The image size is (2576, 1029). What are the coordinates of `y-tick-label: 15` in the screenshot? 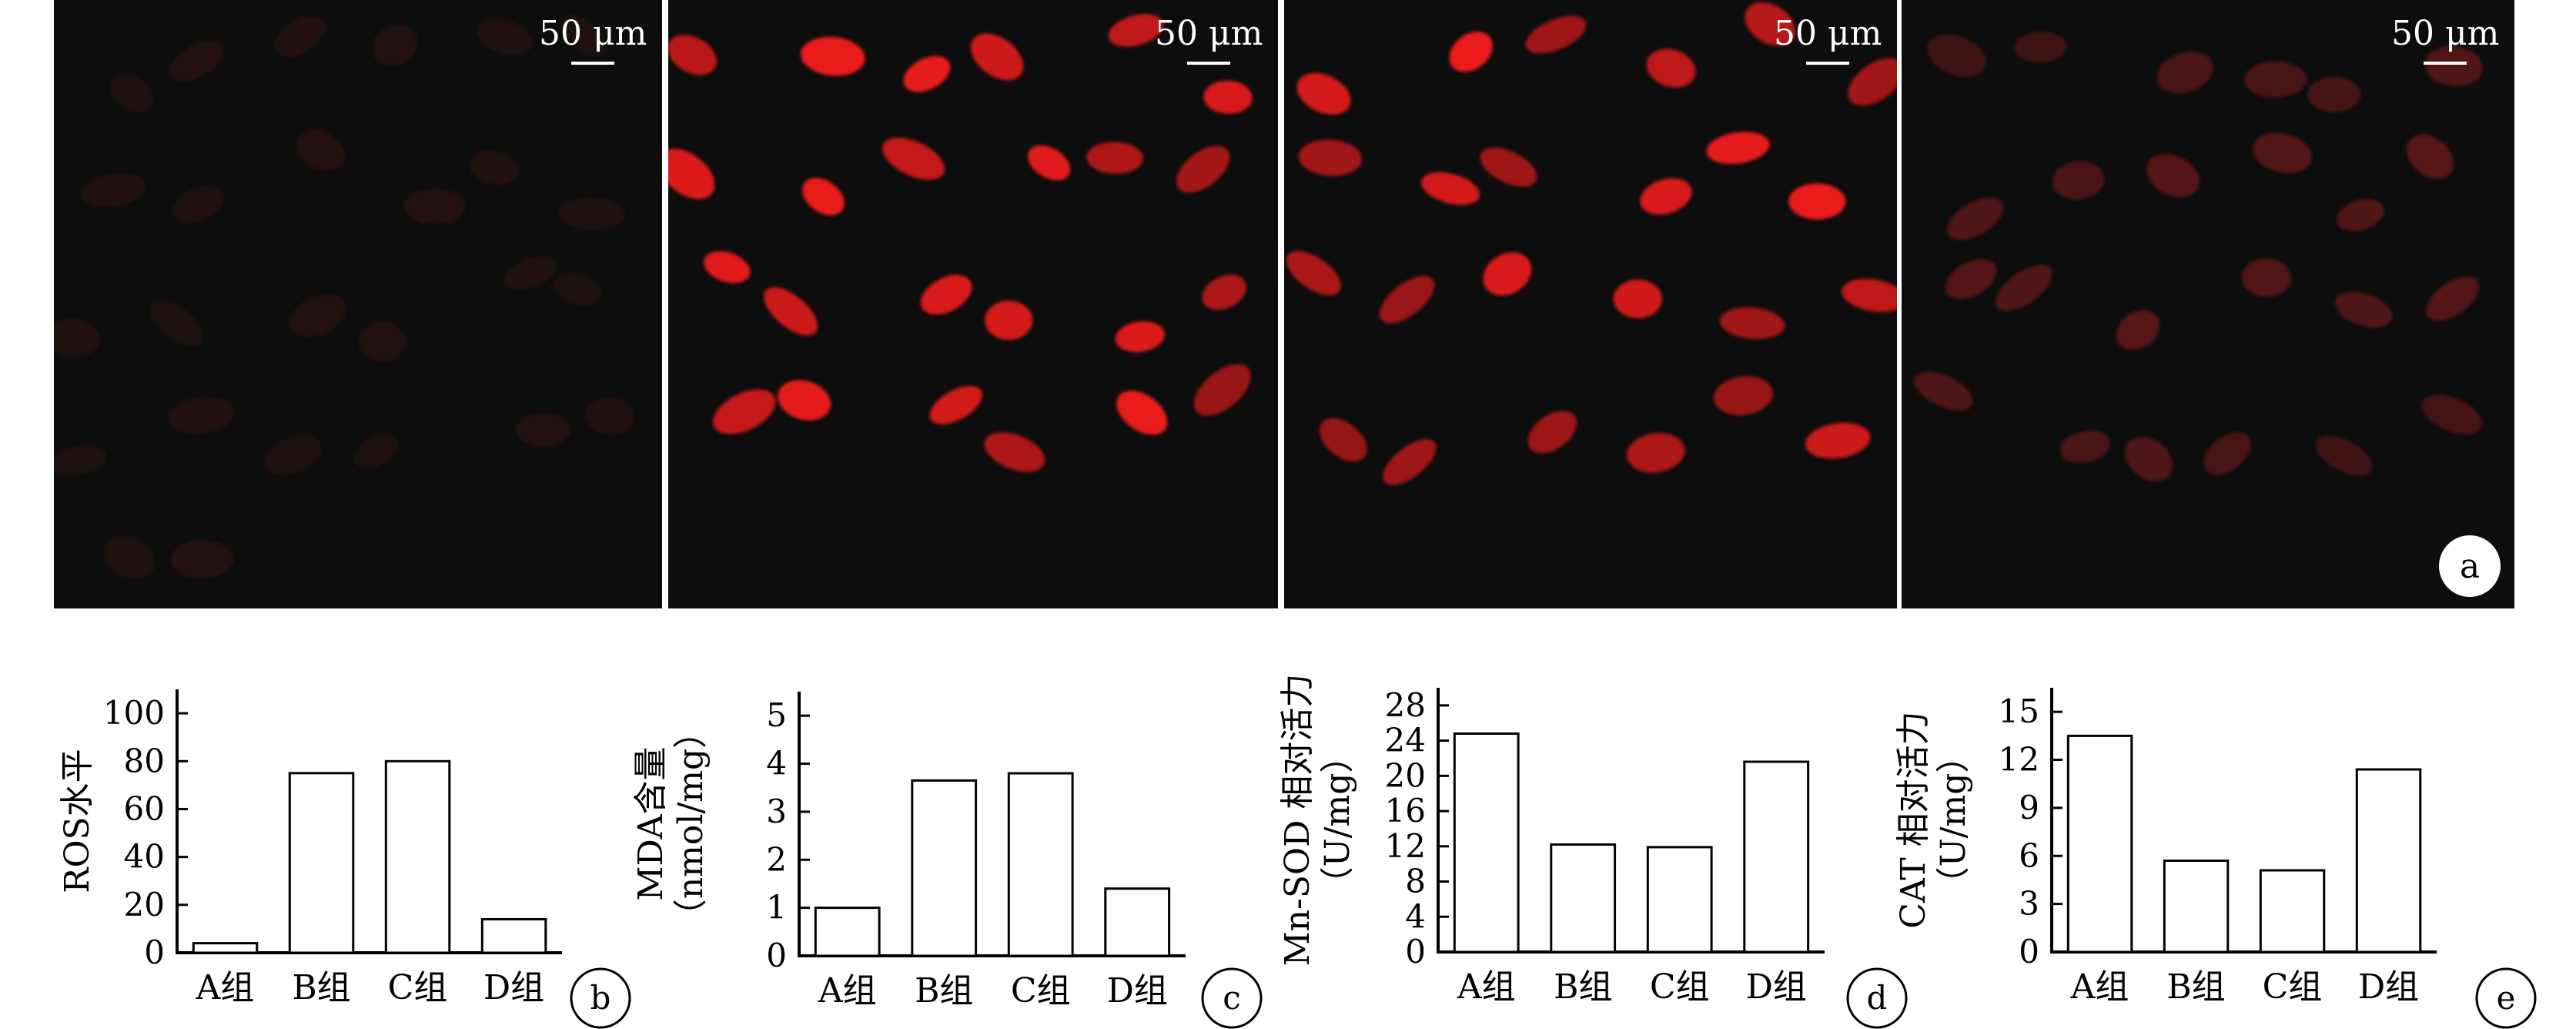 It's located at (2019, 711).